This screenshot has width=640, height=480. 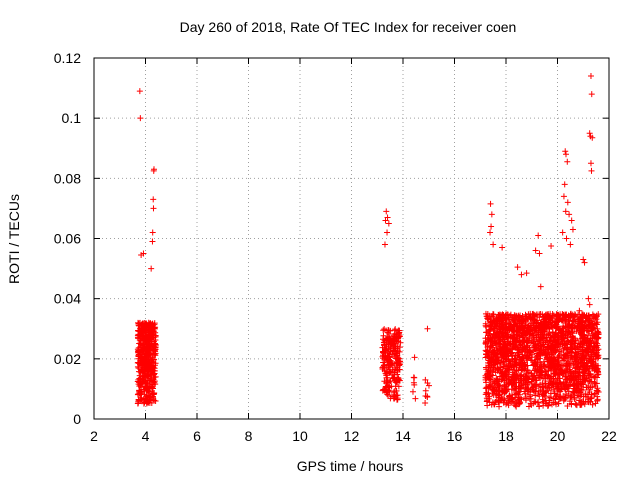 What do you see at coordinates (67, 359) in the screenshot?
I see `y-tick-label: 0.02` at bounding box center [67, 359].